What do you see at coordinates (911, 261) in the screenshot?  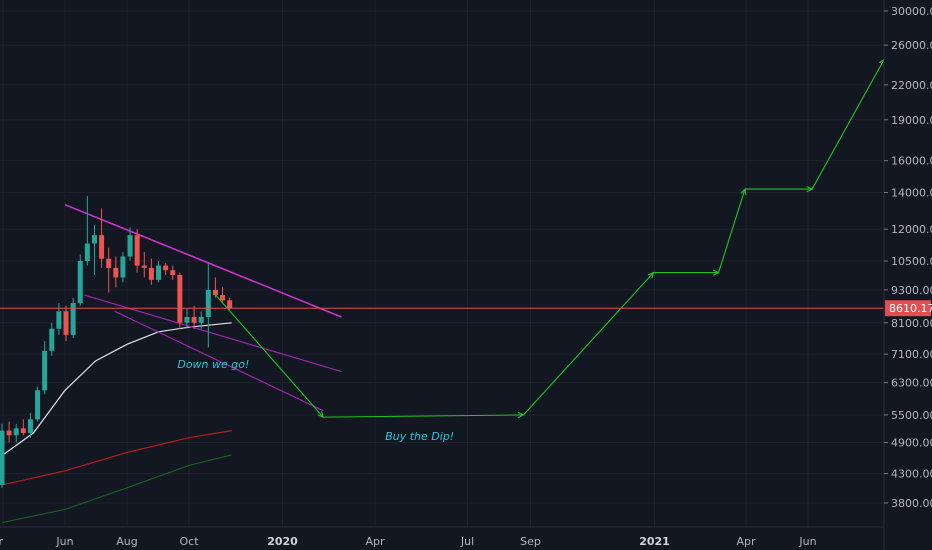 I see `y-tick-label: 10500.00` at bounding box center [911, 261].